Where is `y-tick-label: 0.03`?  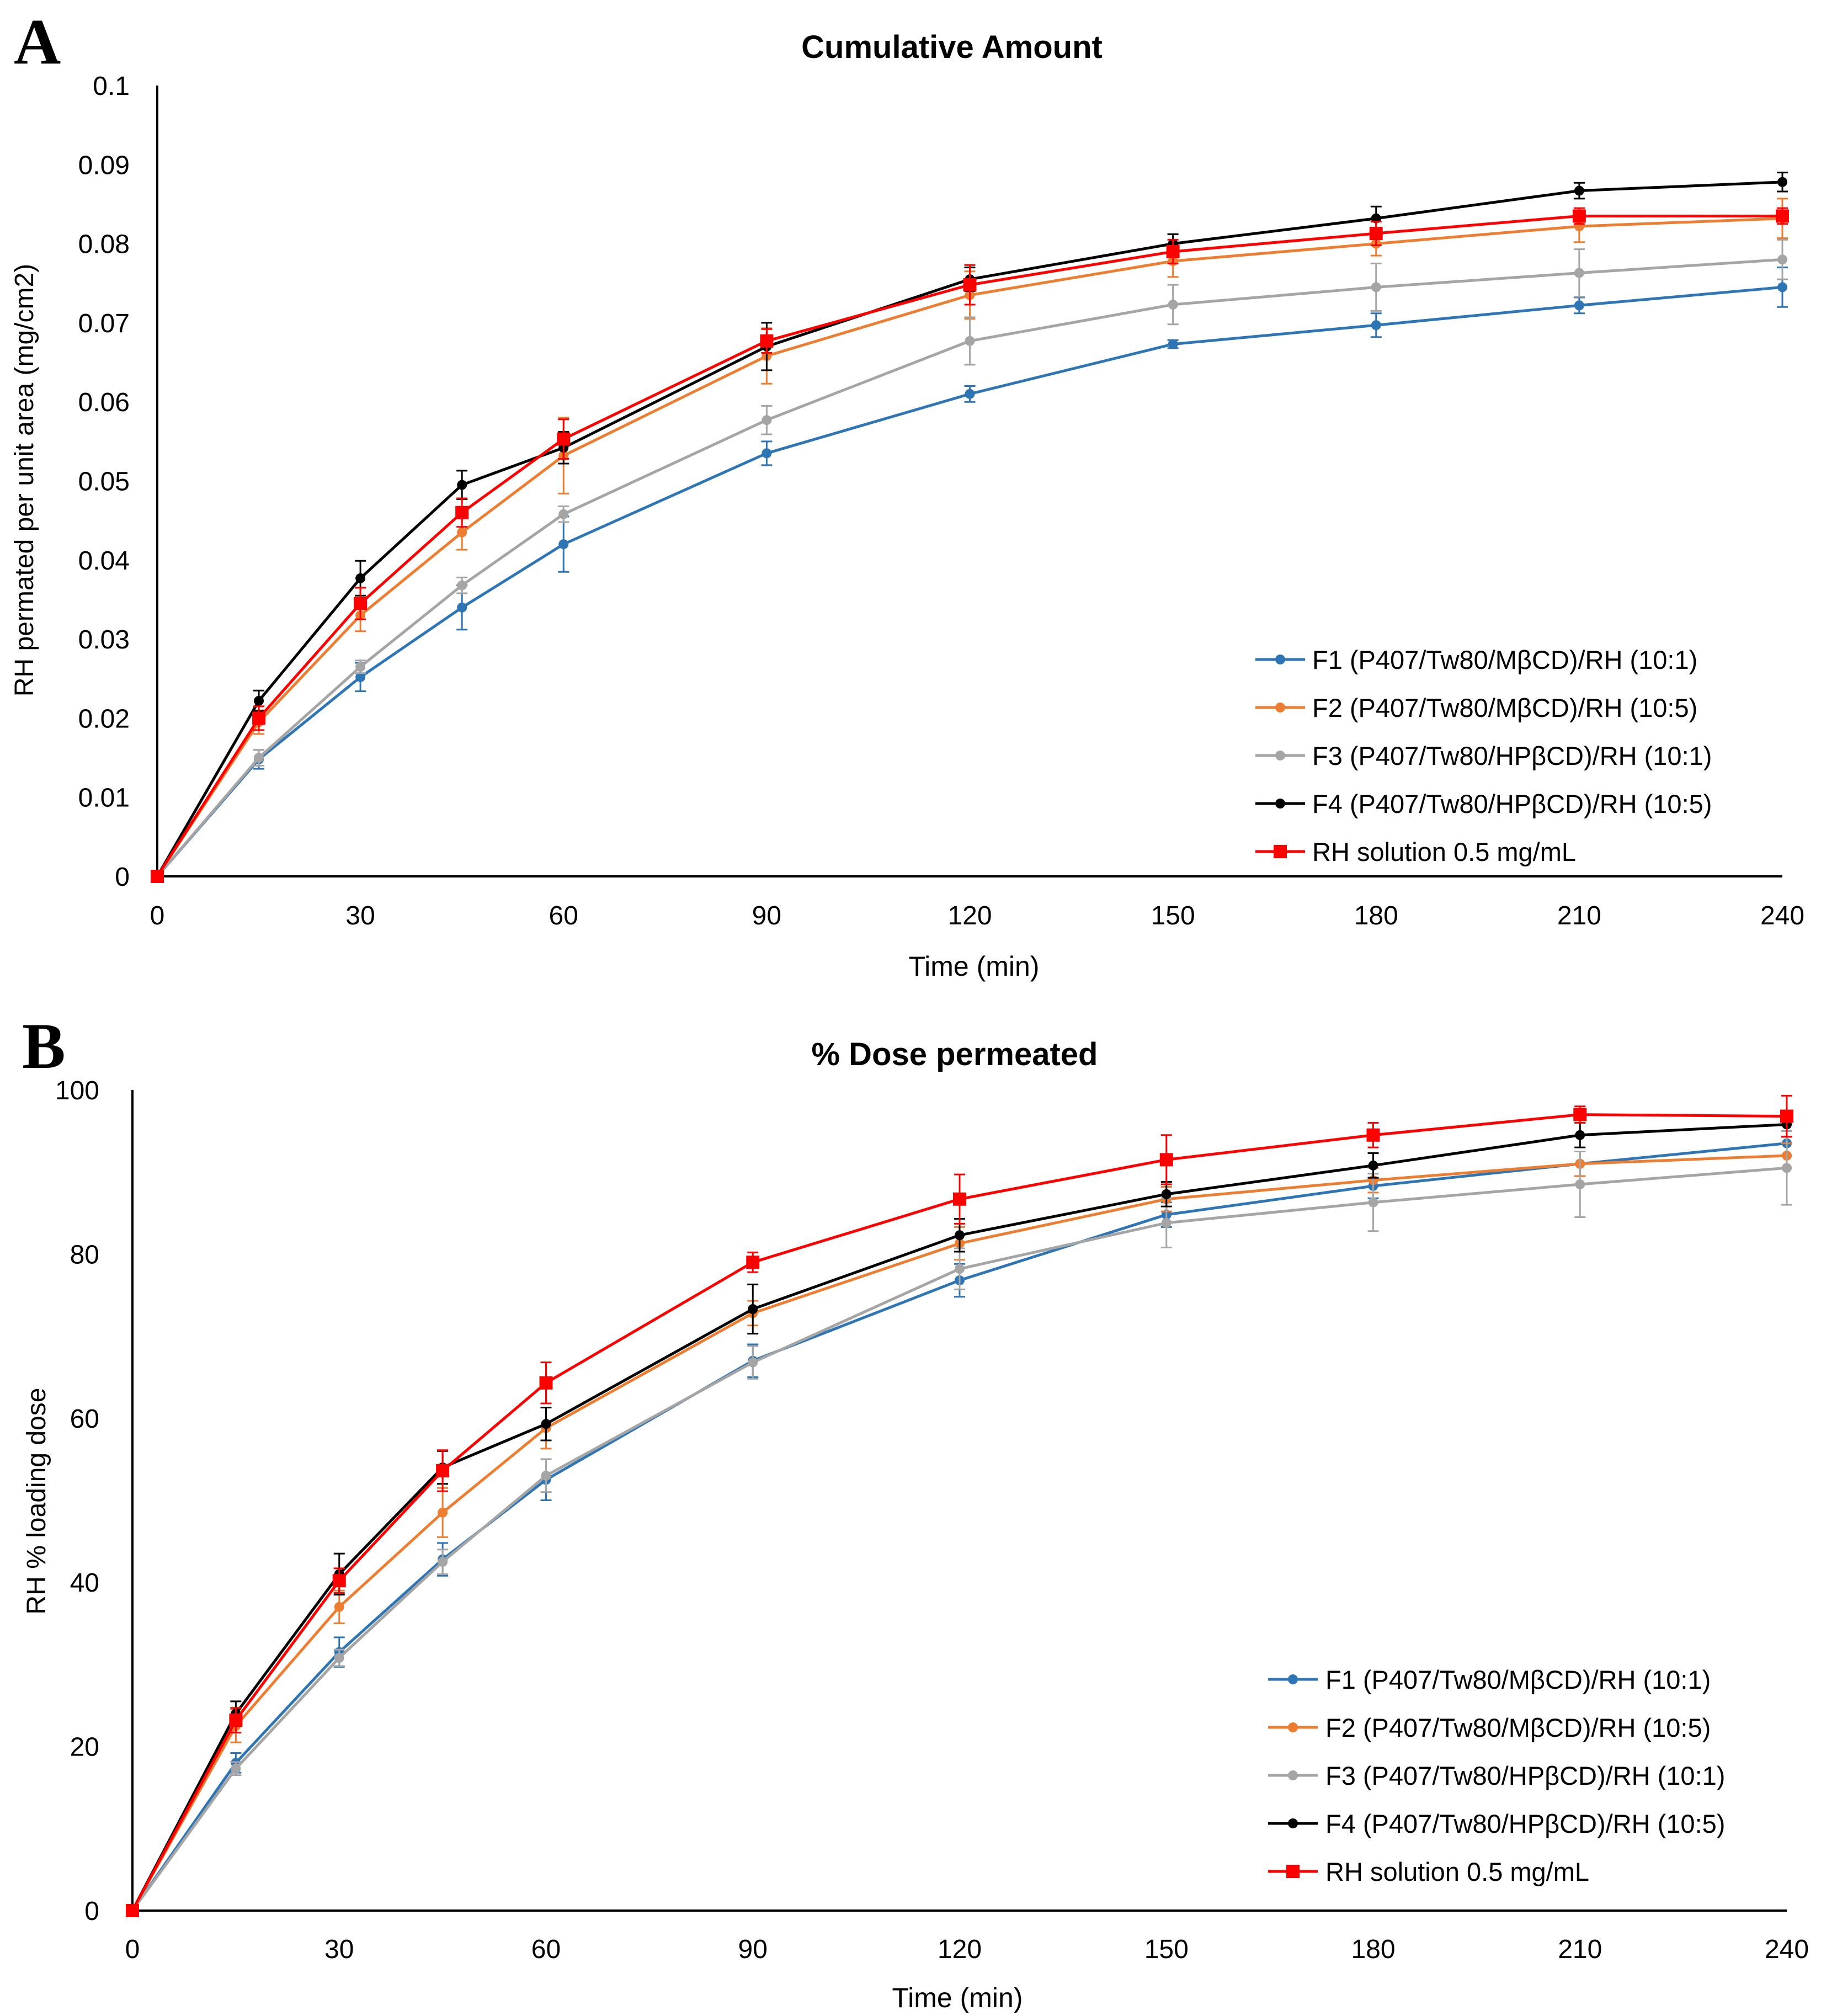 y-tick-label: 0.03 is located at coordinates (104, 640).